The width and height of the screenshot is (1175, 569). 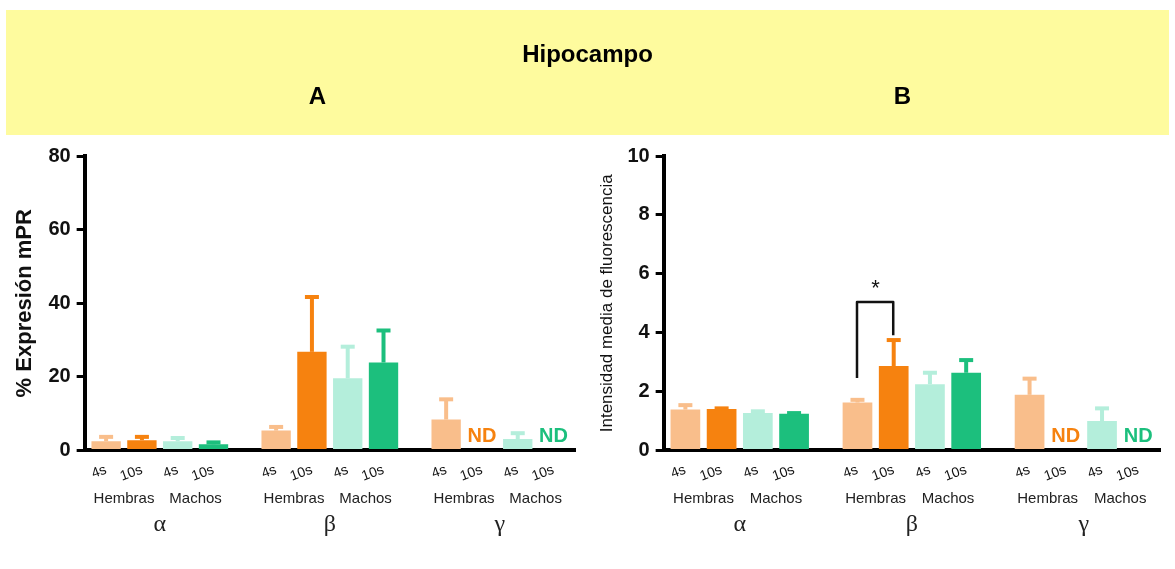 I want to click on y-tick-label: 10, so click(x=638, y=154).